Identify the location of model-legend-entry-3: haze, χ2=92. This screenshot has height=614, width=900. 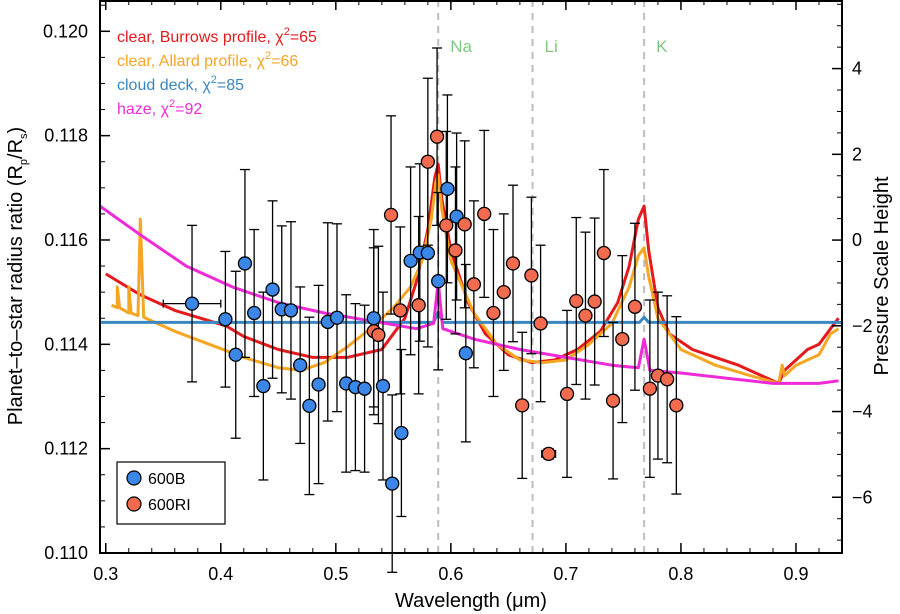
(159, 108).